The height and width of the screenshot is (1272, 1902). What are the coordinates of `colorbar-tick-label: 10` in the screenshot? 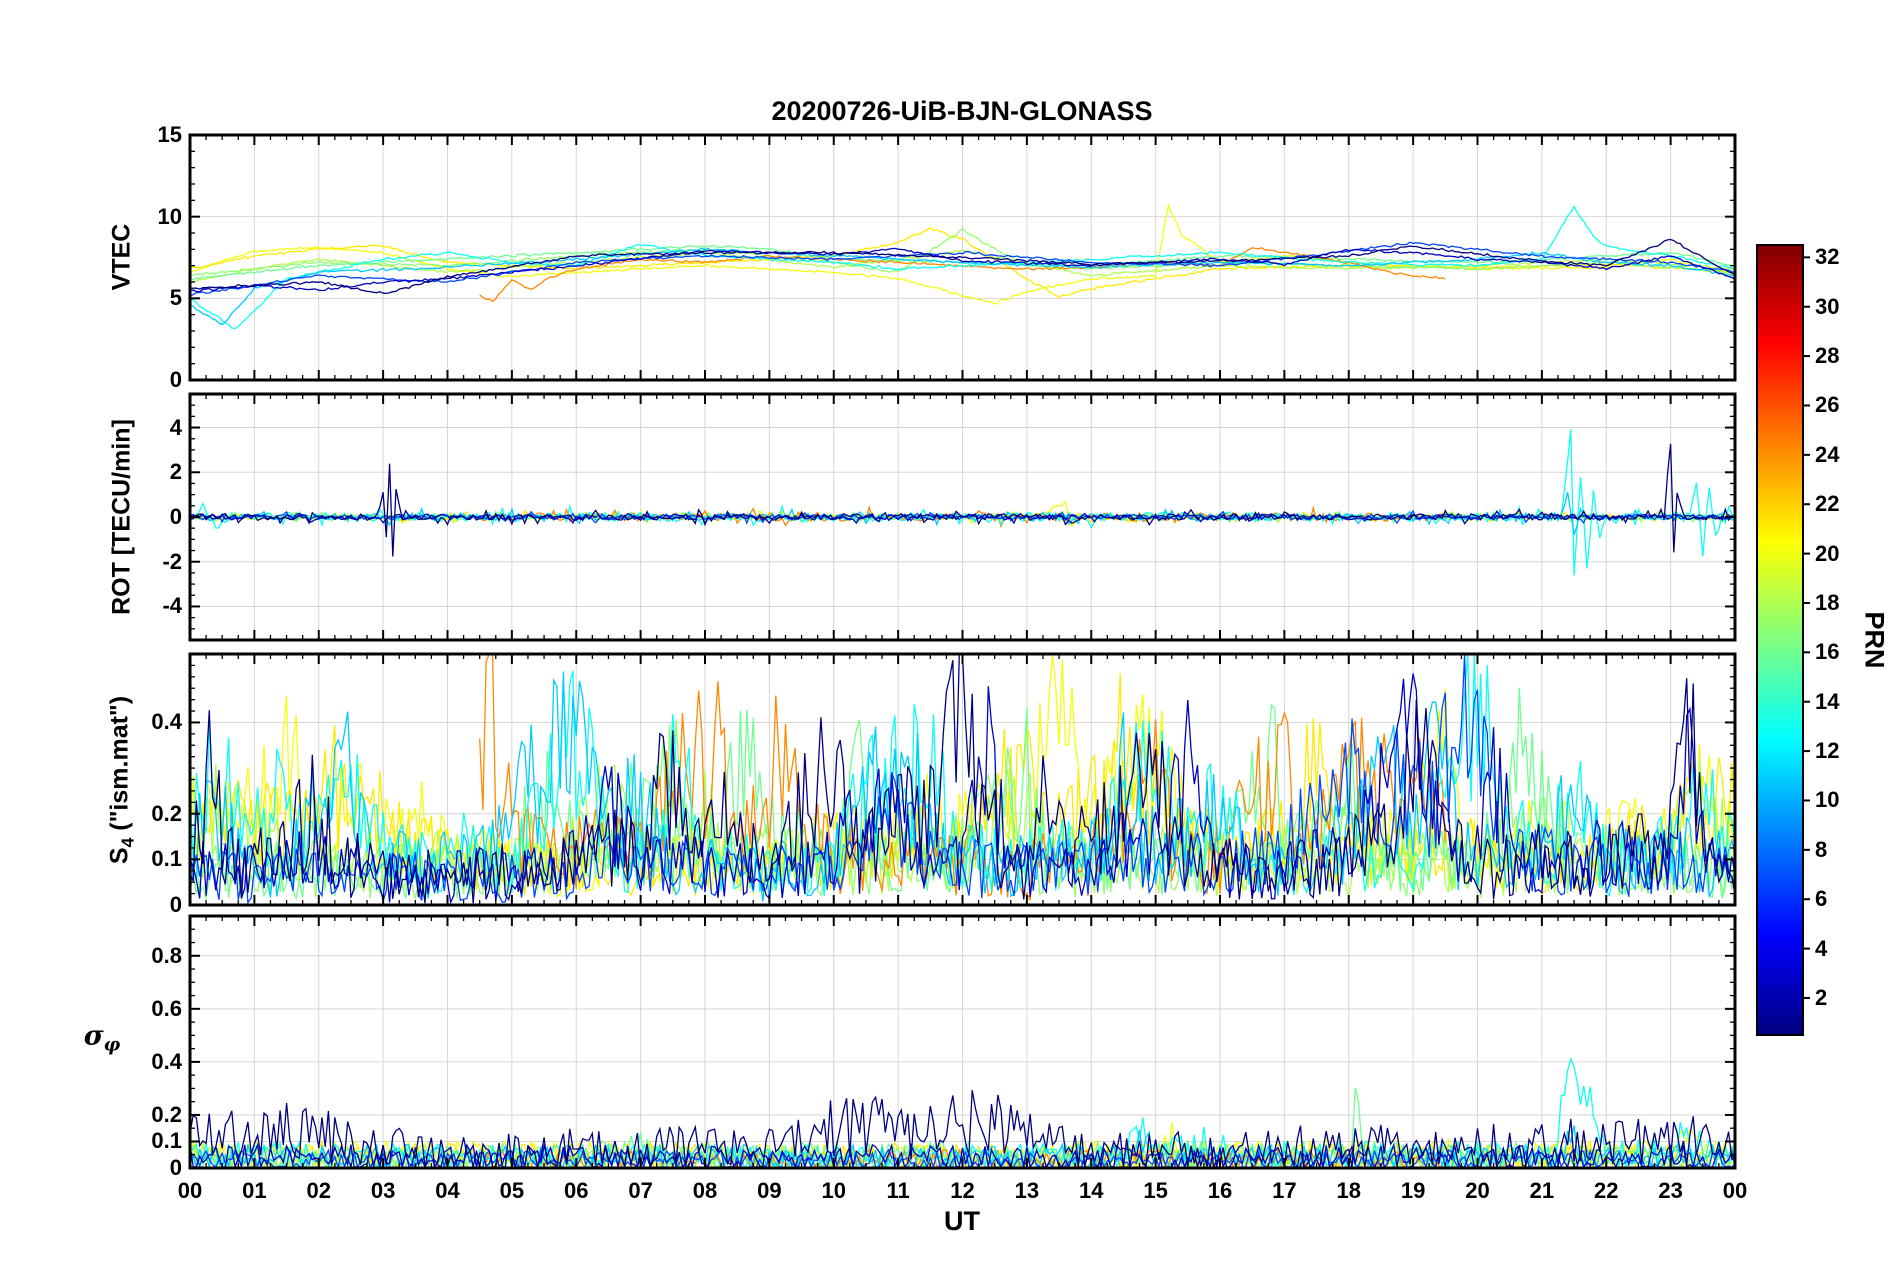 It's located at (1827, 800).